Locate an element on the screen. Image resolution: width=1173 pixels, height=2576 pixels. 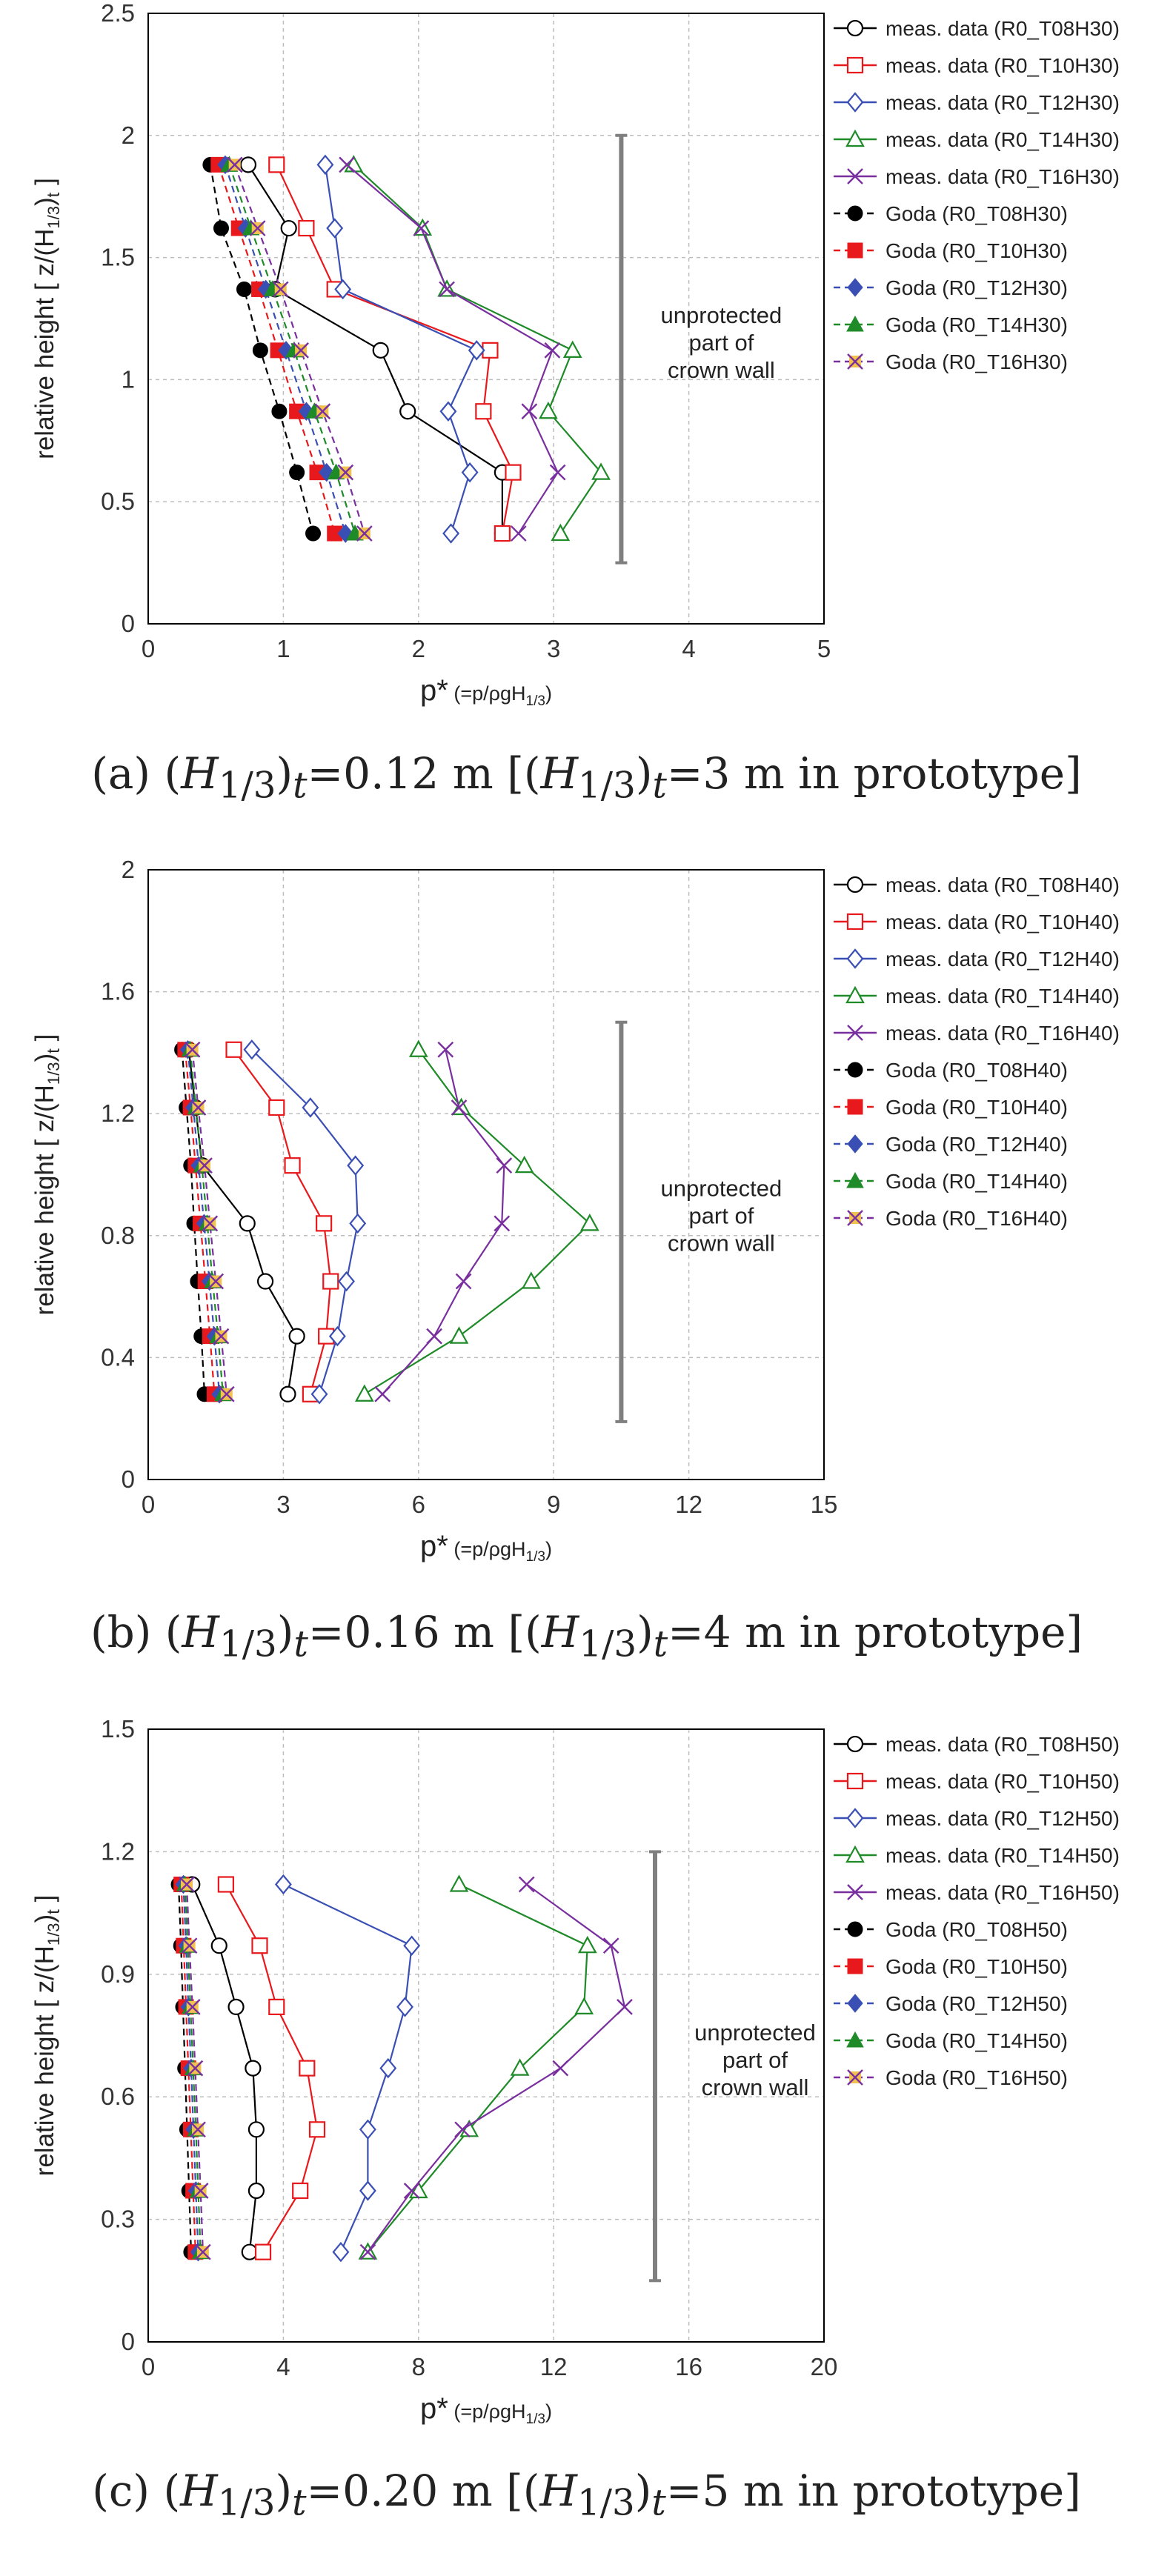
x-tick-label: 1 is located at coordinates (283, 648).